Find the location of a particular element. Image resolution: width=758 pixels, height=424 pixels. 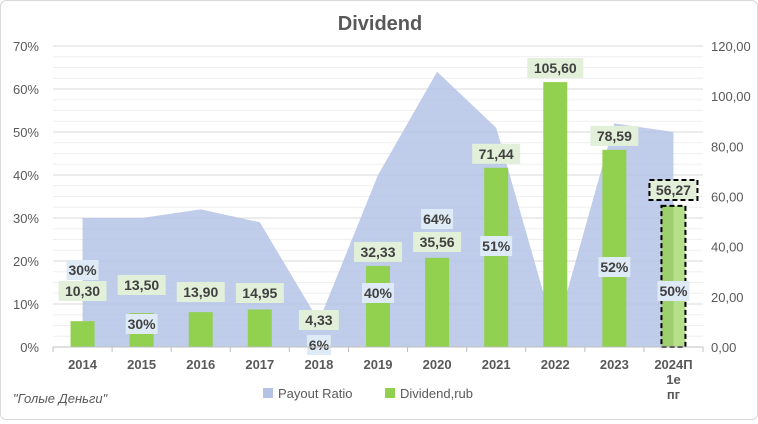

payout-ratio-label: 64% is located at coordinates (437, 219).